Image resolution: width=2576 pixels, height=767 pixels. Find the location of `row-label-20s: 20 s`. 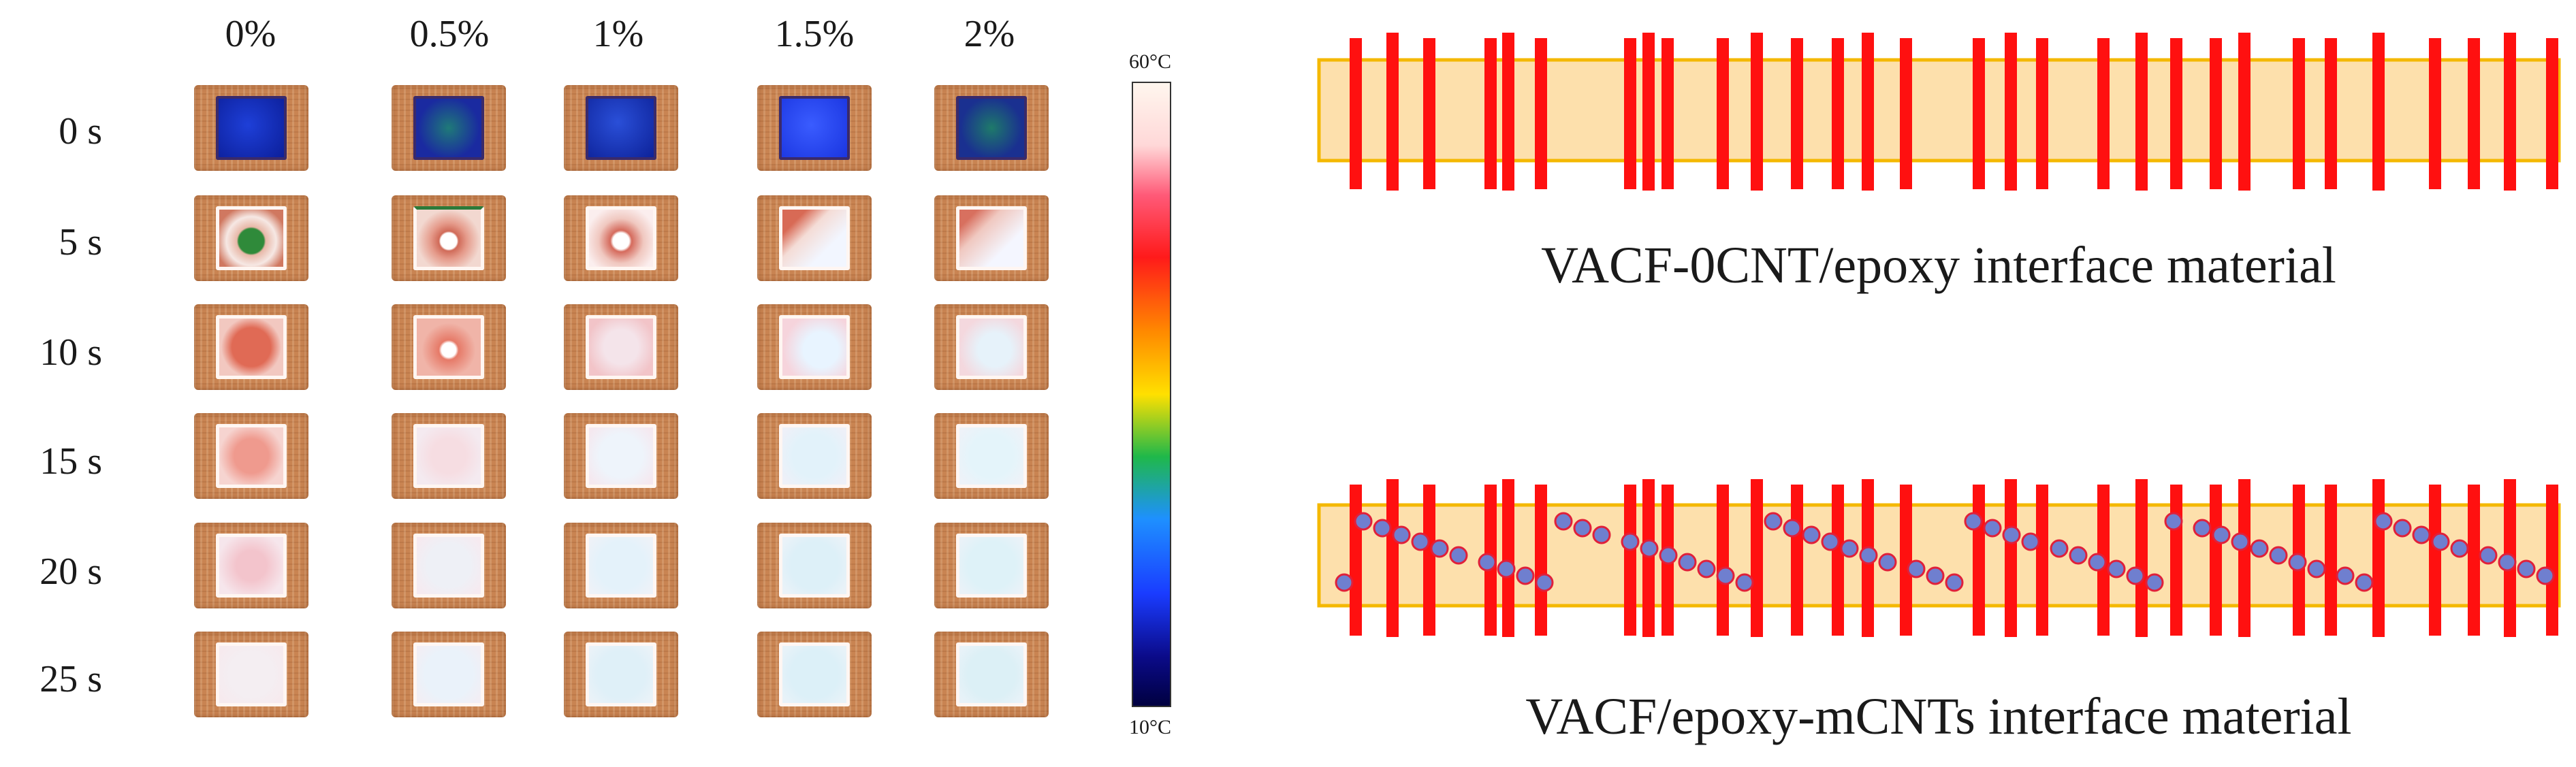

row-label-20s: 20 s is located at coordinates (70, 572).